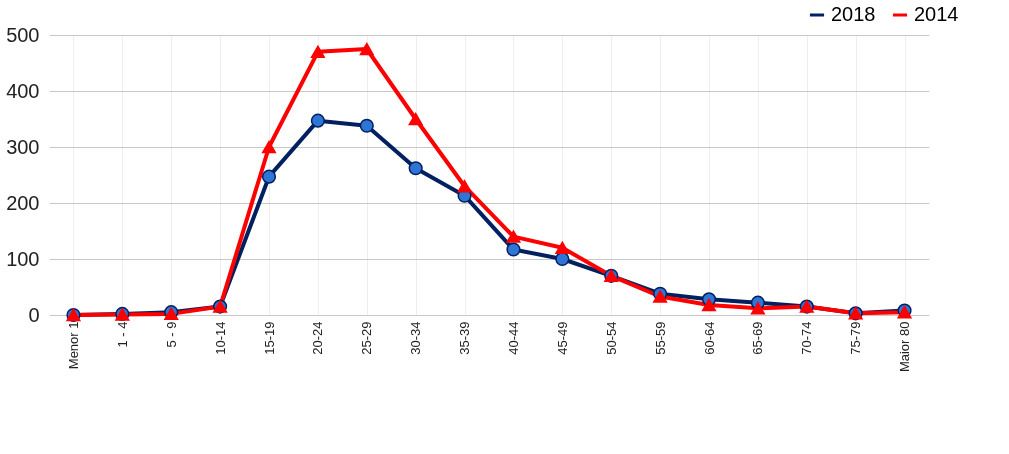 The image size is (1009, 454). I want to click on x-tick-label: 15-19, so click(269, 338).